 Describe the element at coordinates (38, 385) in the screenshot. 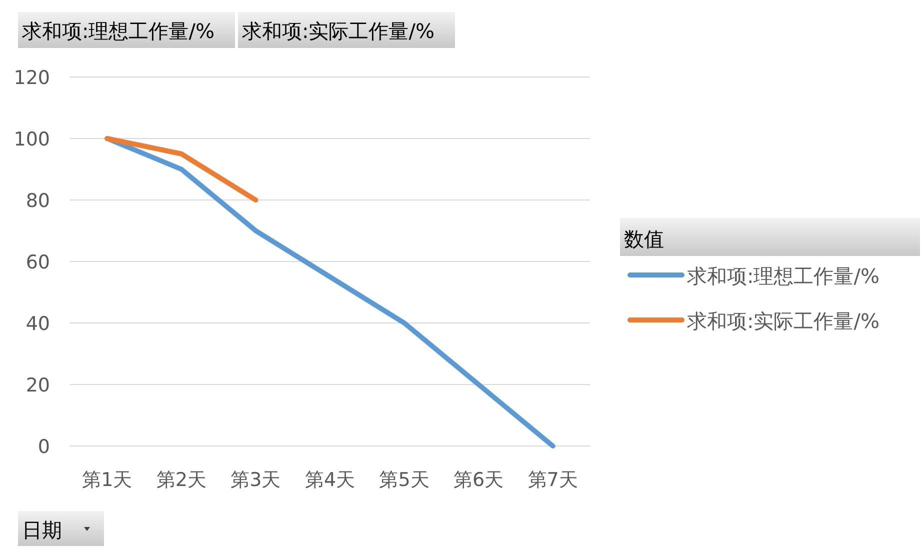

I see `y-tick-label: 20` at that location.